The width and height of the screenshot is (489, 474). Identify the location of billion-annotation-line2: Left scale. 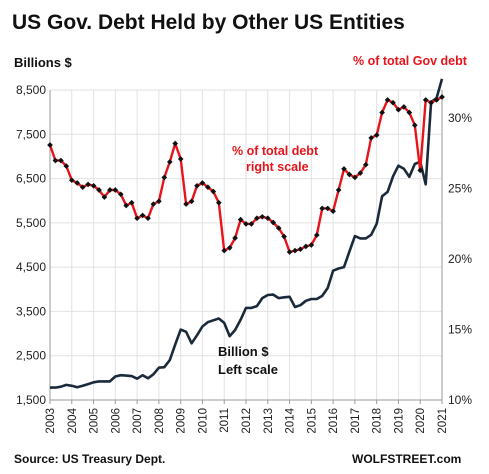
(248, 369).